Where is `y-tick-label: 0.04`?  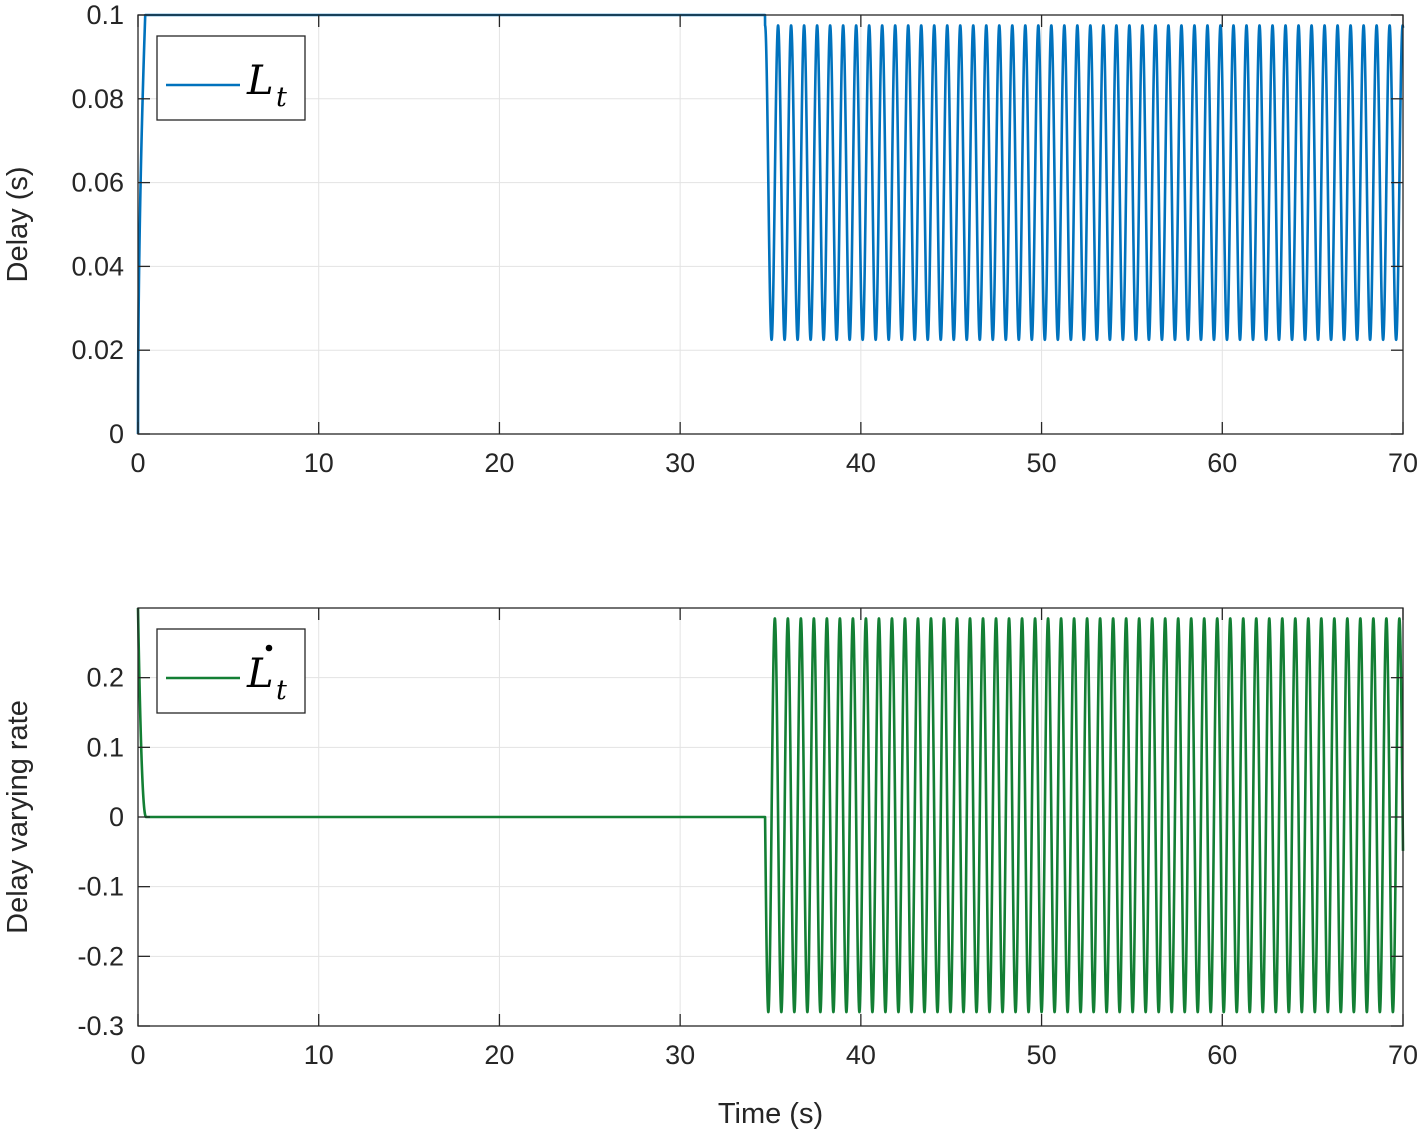
y-tick-label: 0.04 is located at coordinates (97, 266).